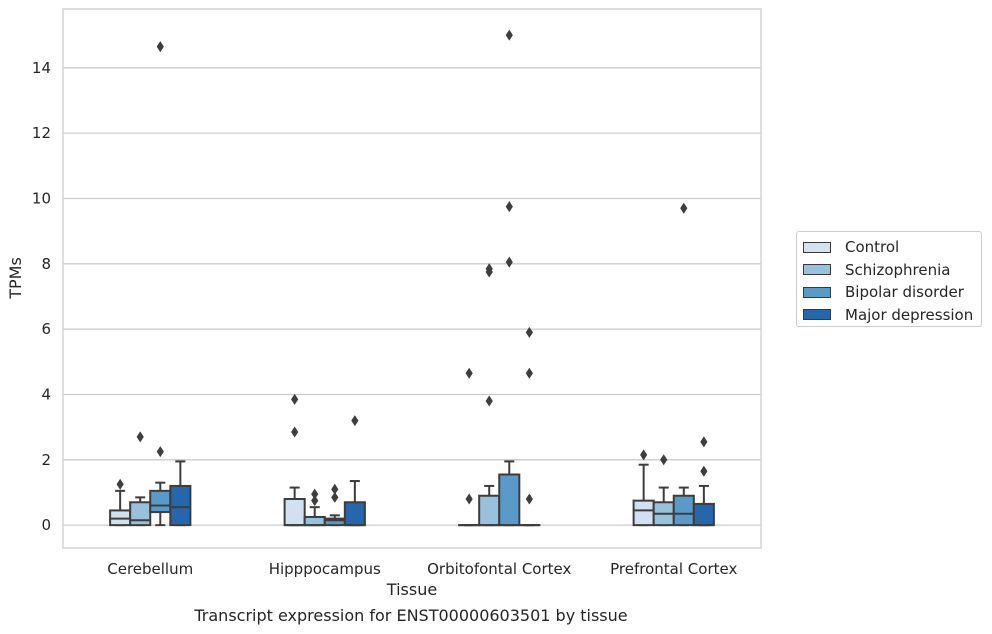 This screenshot has width=992, height=634. Describe the element at coordinates (41, 68) in the screenshot. I see `y-tick-label: 14` at that location.